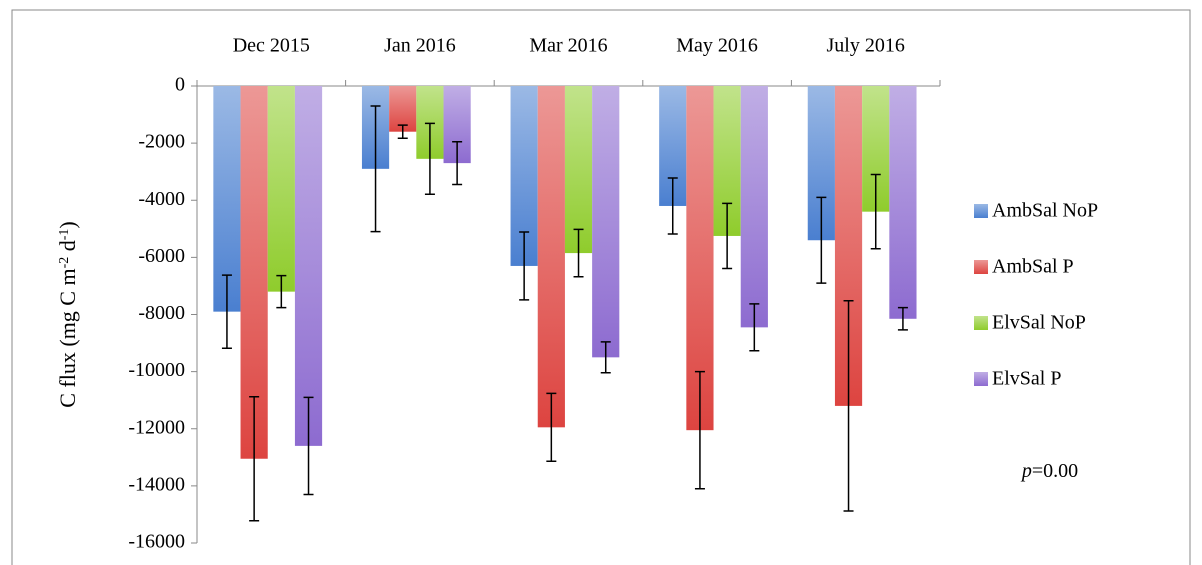  Describe the element at coordinates (156, 484) in the screenshot. I see `y-tick-label: -14000` at that location.